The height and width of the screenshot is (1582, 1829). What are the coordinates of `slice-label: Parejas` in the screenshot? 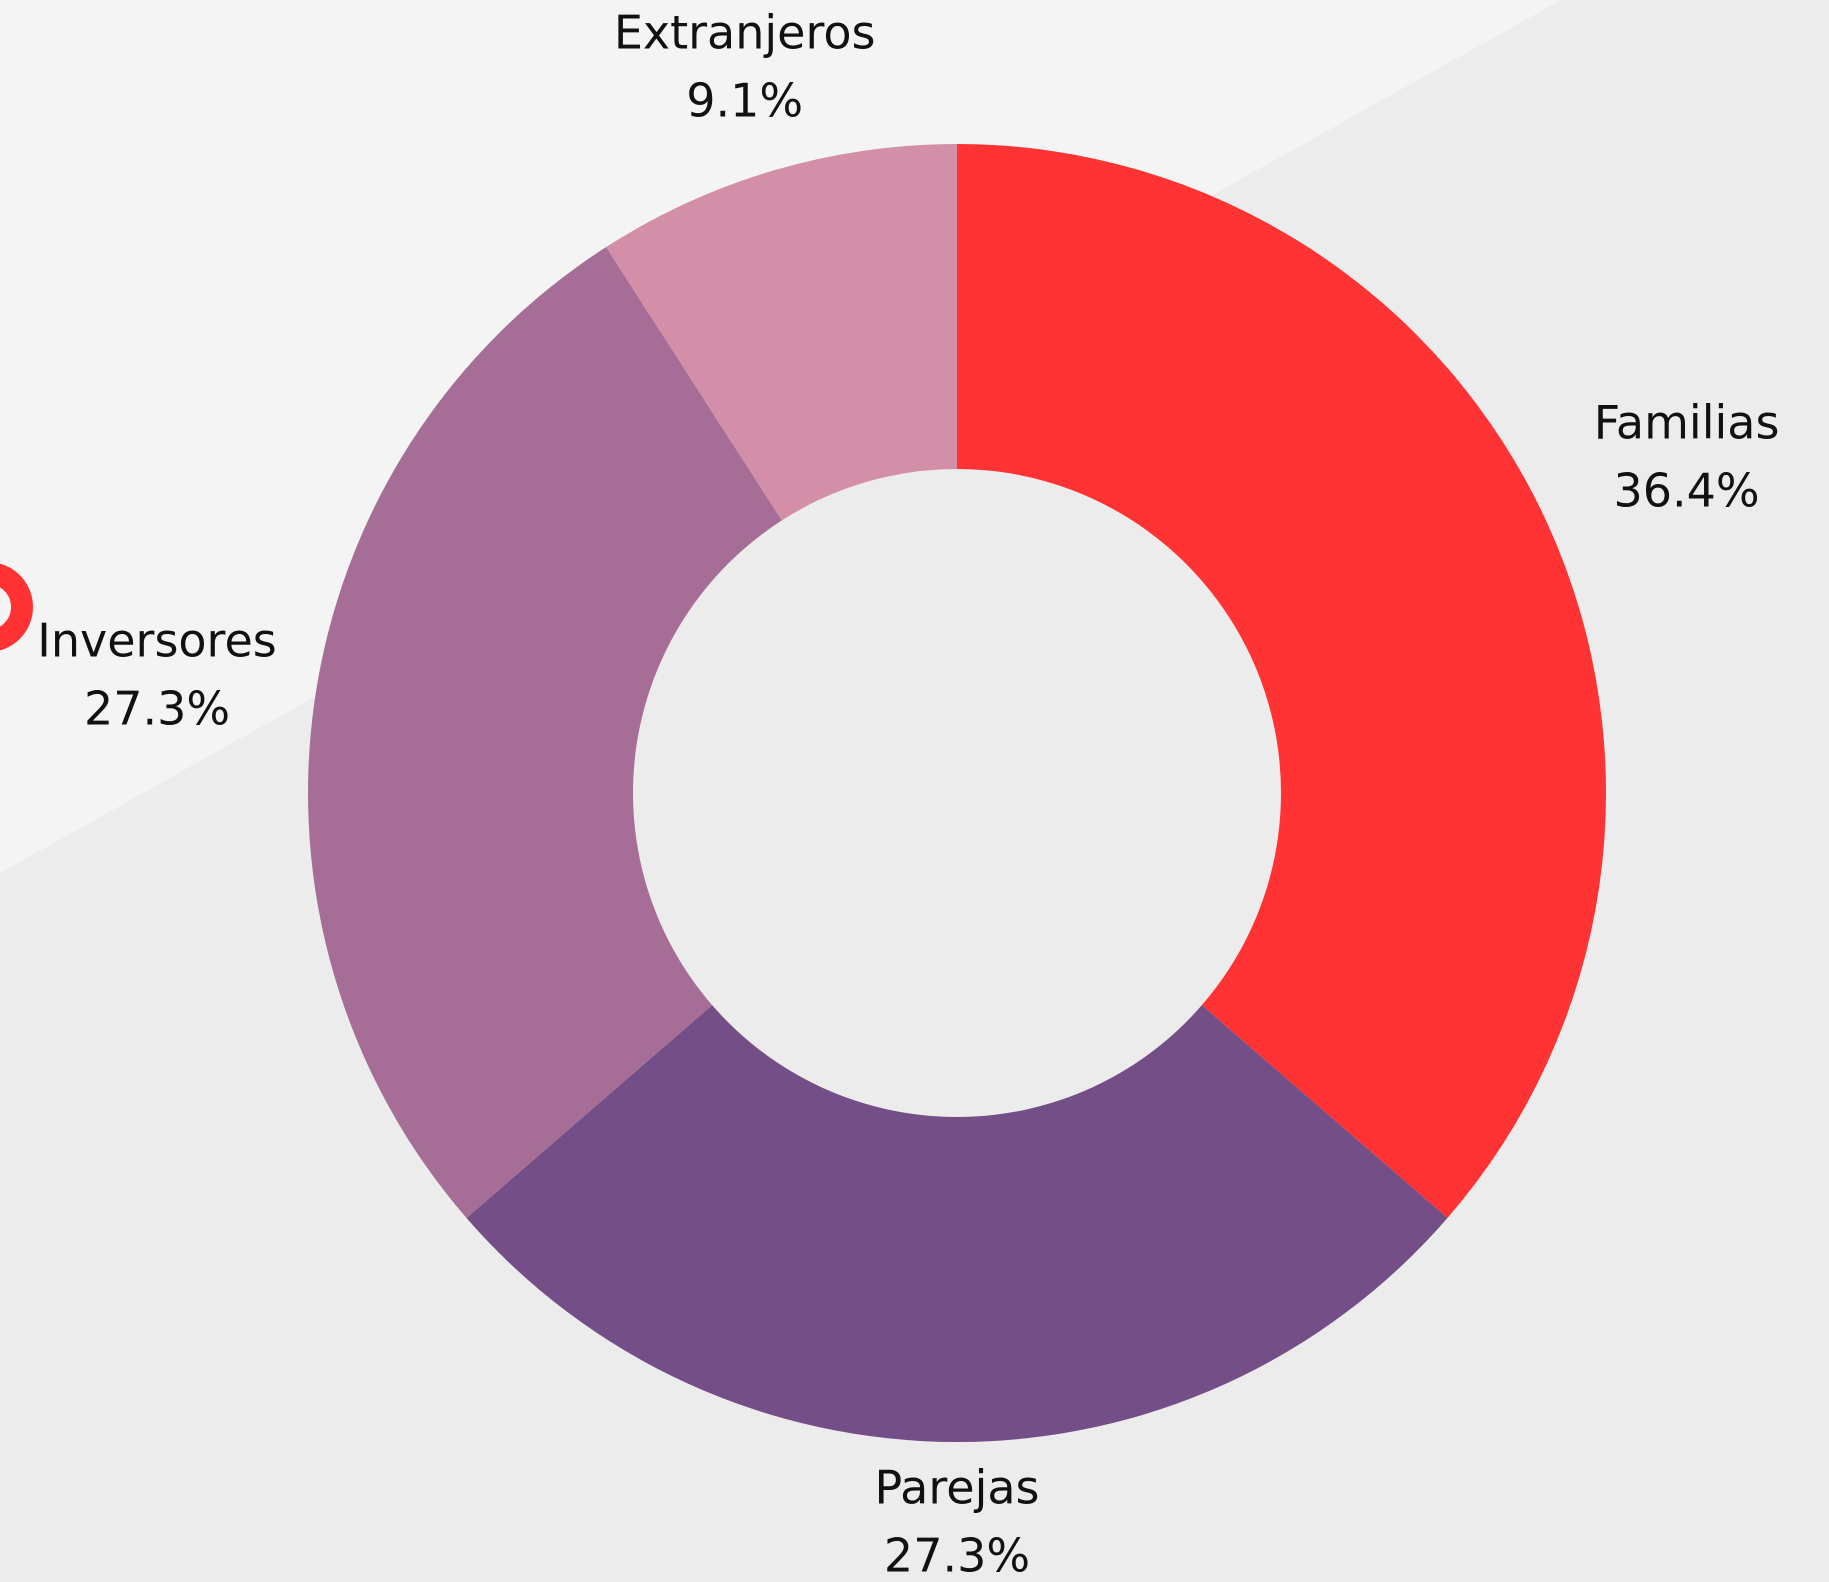 It's located at (957, 1488).